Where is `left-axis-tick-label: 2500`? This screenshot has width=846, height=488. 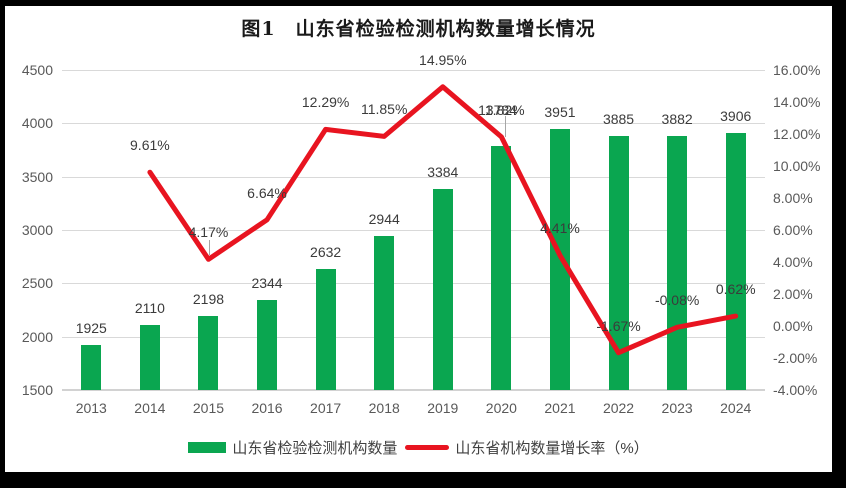 left-axis-tick-label: 2500 is located at coordinates (37, 283).